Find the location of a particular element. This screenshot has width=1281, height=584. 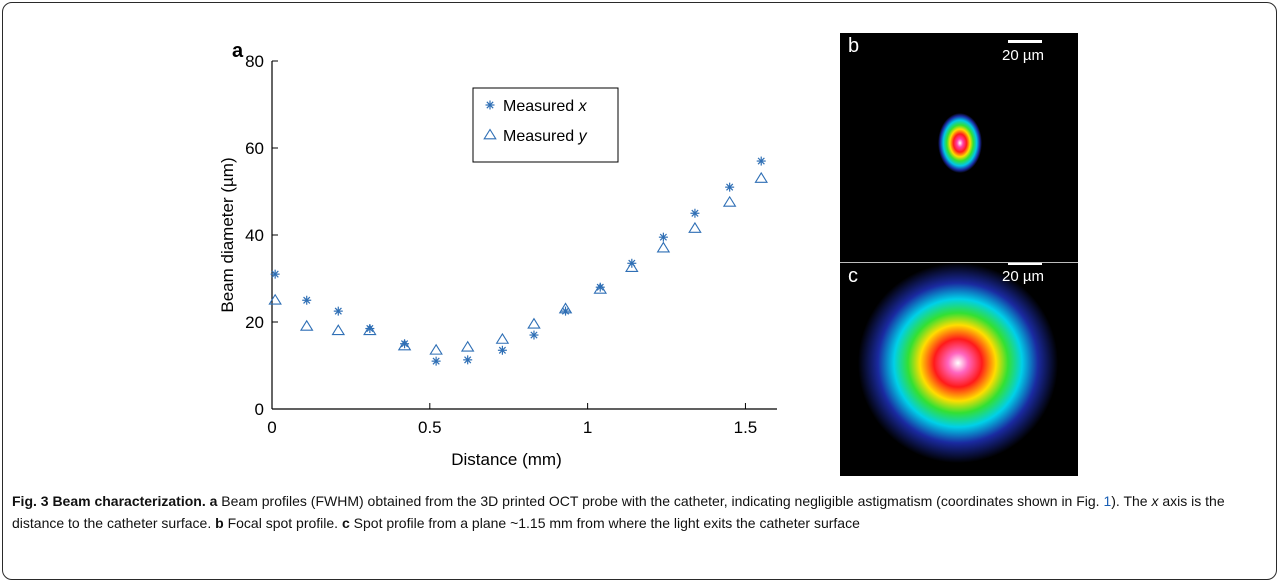

scale-bar-c is located at coordinates (1025, 264).